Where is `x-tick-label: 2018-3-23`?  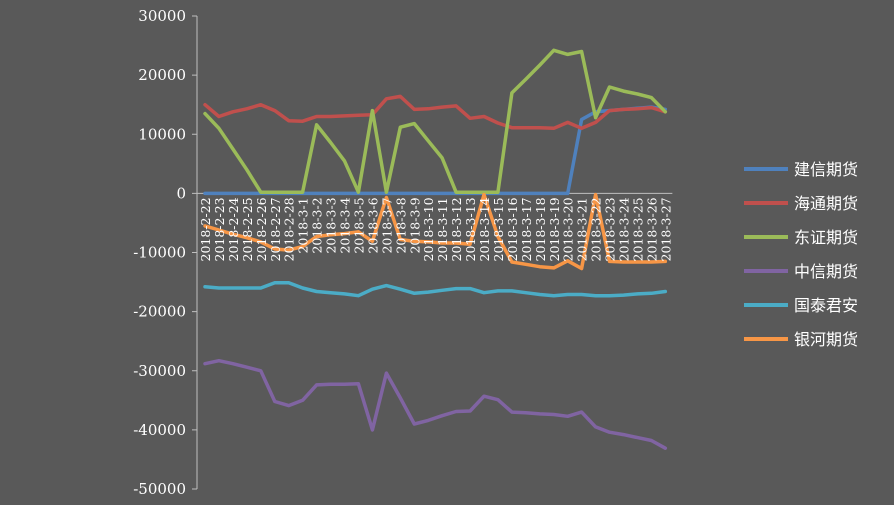 x-tick-label: 2018-3-23 is located at coordinates (610, 229).